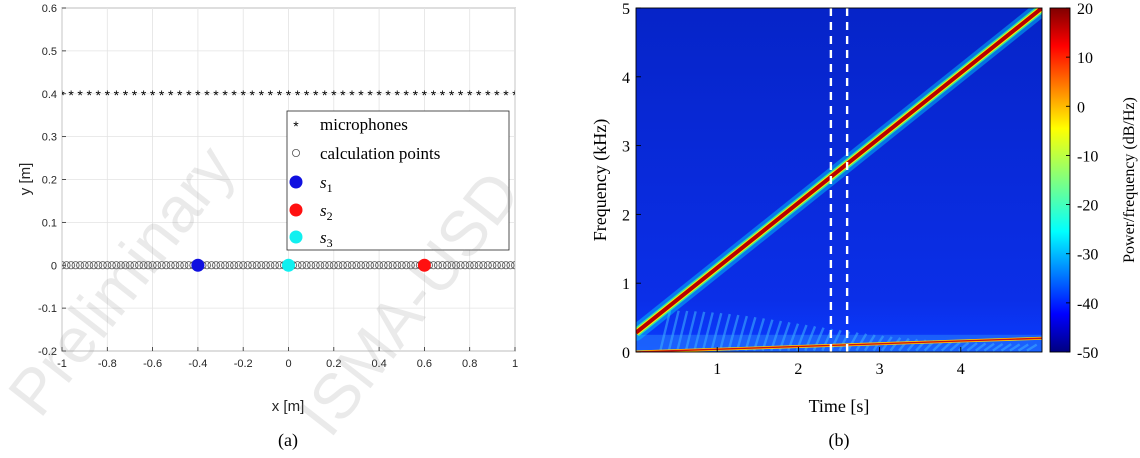 This screenshot has height=458, width=1140. Describe the element at coordinates (626, 9) in the screenshot. I see `y-tick-label: 5` at that location.